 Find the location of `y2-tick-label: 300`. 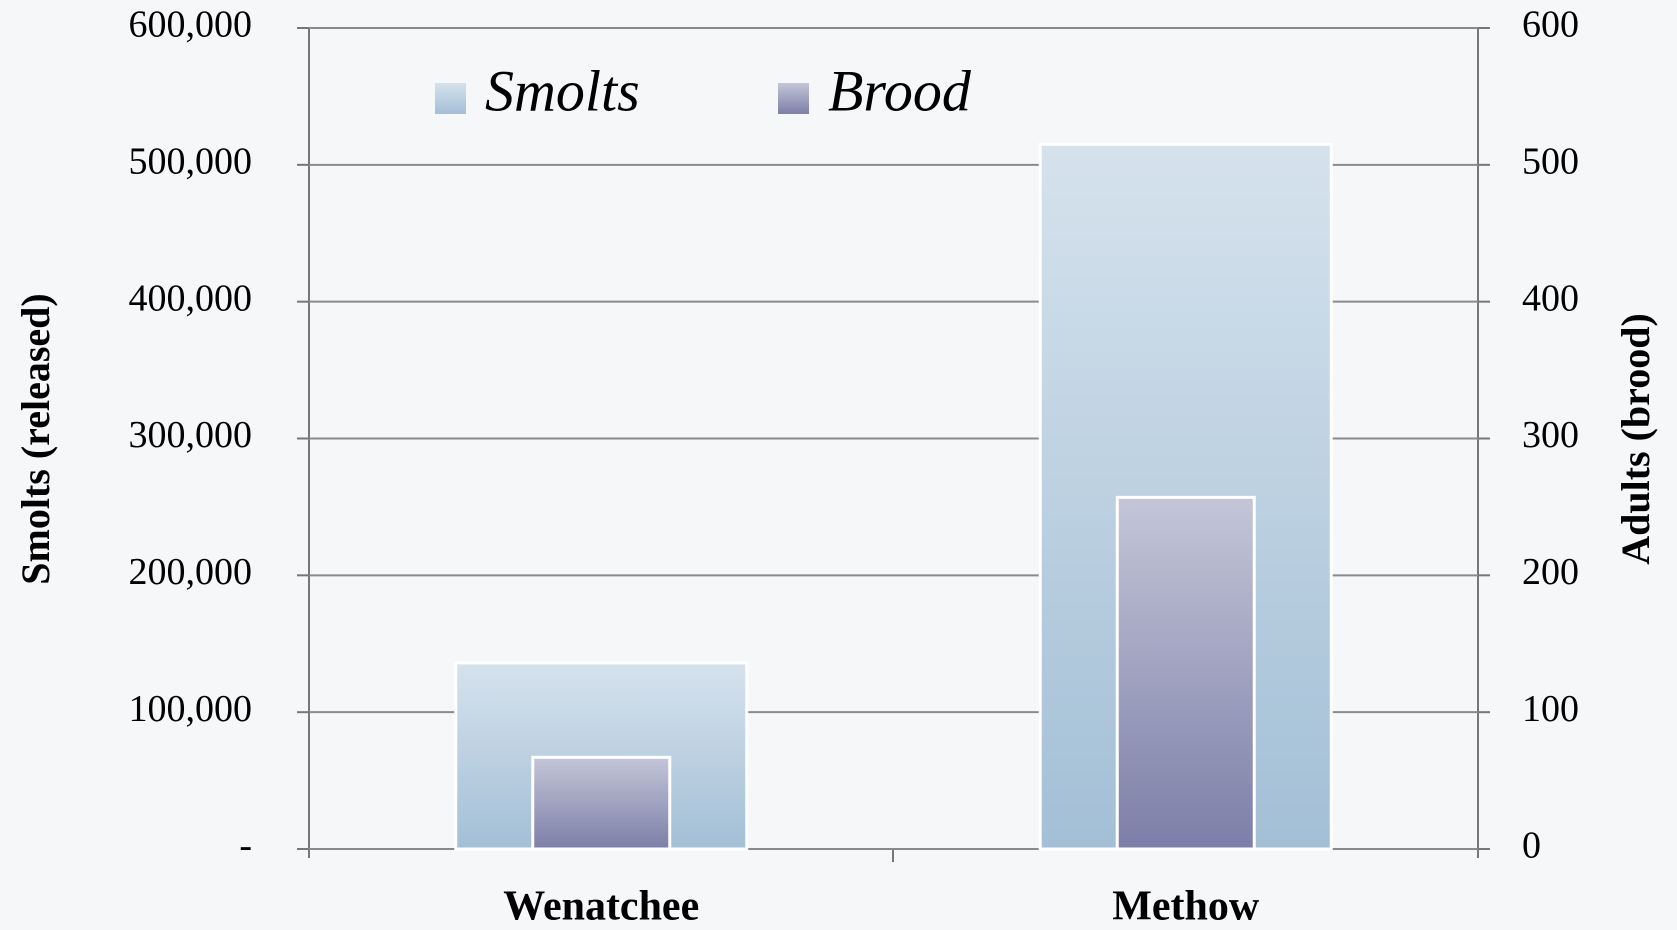

y2-tick-label: 300 is located at coordinates (1550, 435).